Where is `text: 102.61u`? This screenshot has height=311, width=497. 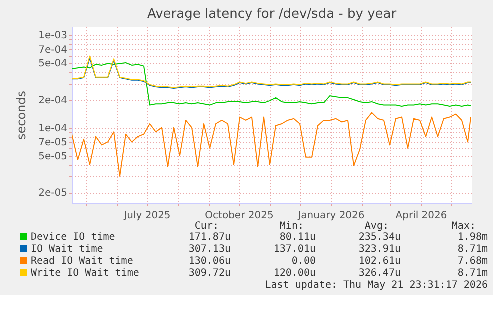 text: 102.61u is located at coordinates (379, 261).